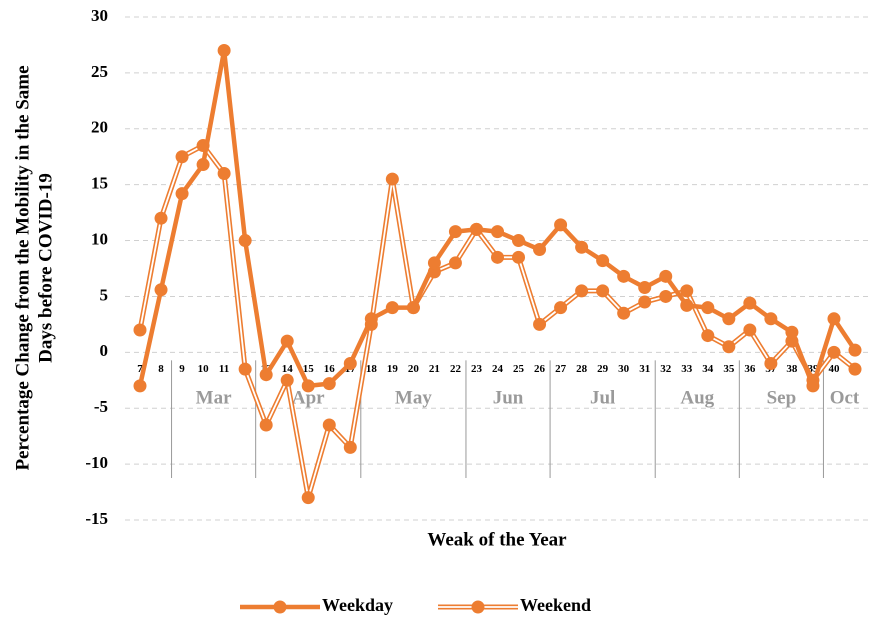 The image size is (890, 629). Describe the element at coordinates (182, 369) in the screenshot. I see `x-tick-label: 9` at that location.